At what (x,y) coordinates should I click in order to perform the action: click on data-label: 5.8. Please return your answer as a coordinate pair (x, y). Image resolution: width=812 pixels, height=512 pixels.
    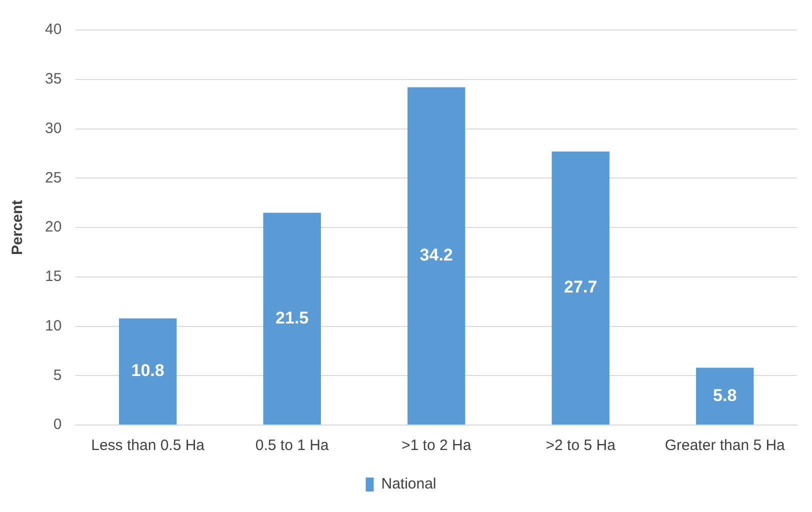
    Looking at the image, I should click on (725, 395).